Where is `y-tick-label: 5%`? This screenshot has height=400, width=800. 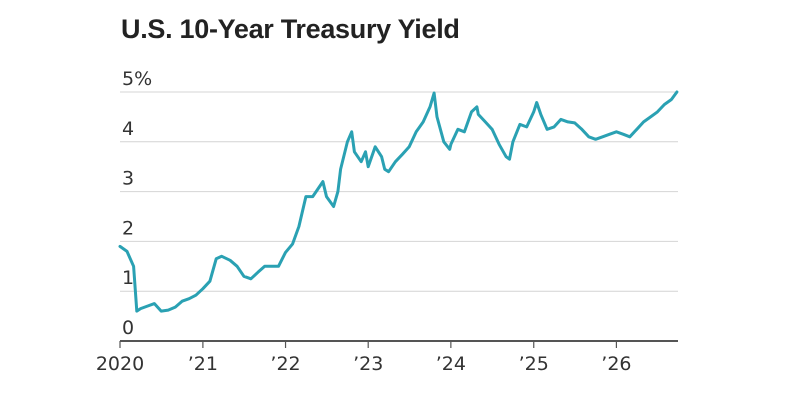
y-tick-label: 5% is located at coordinates (137, 79).